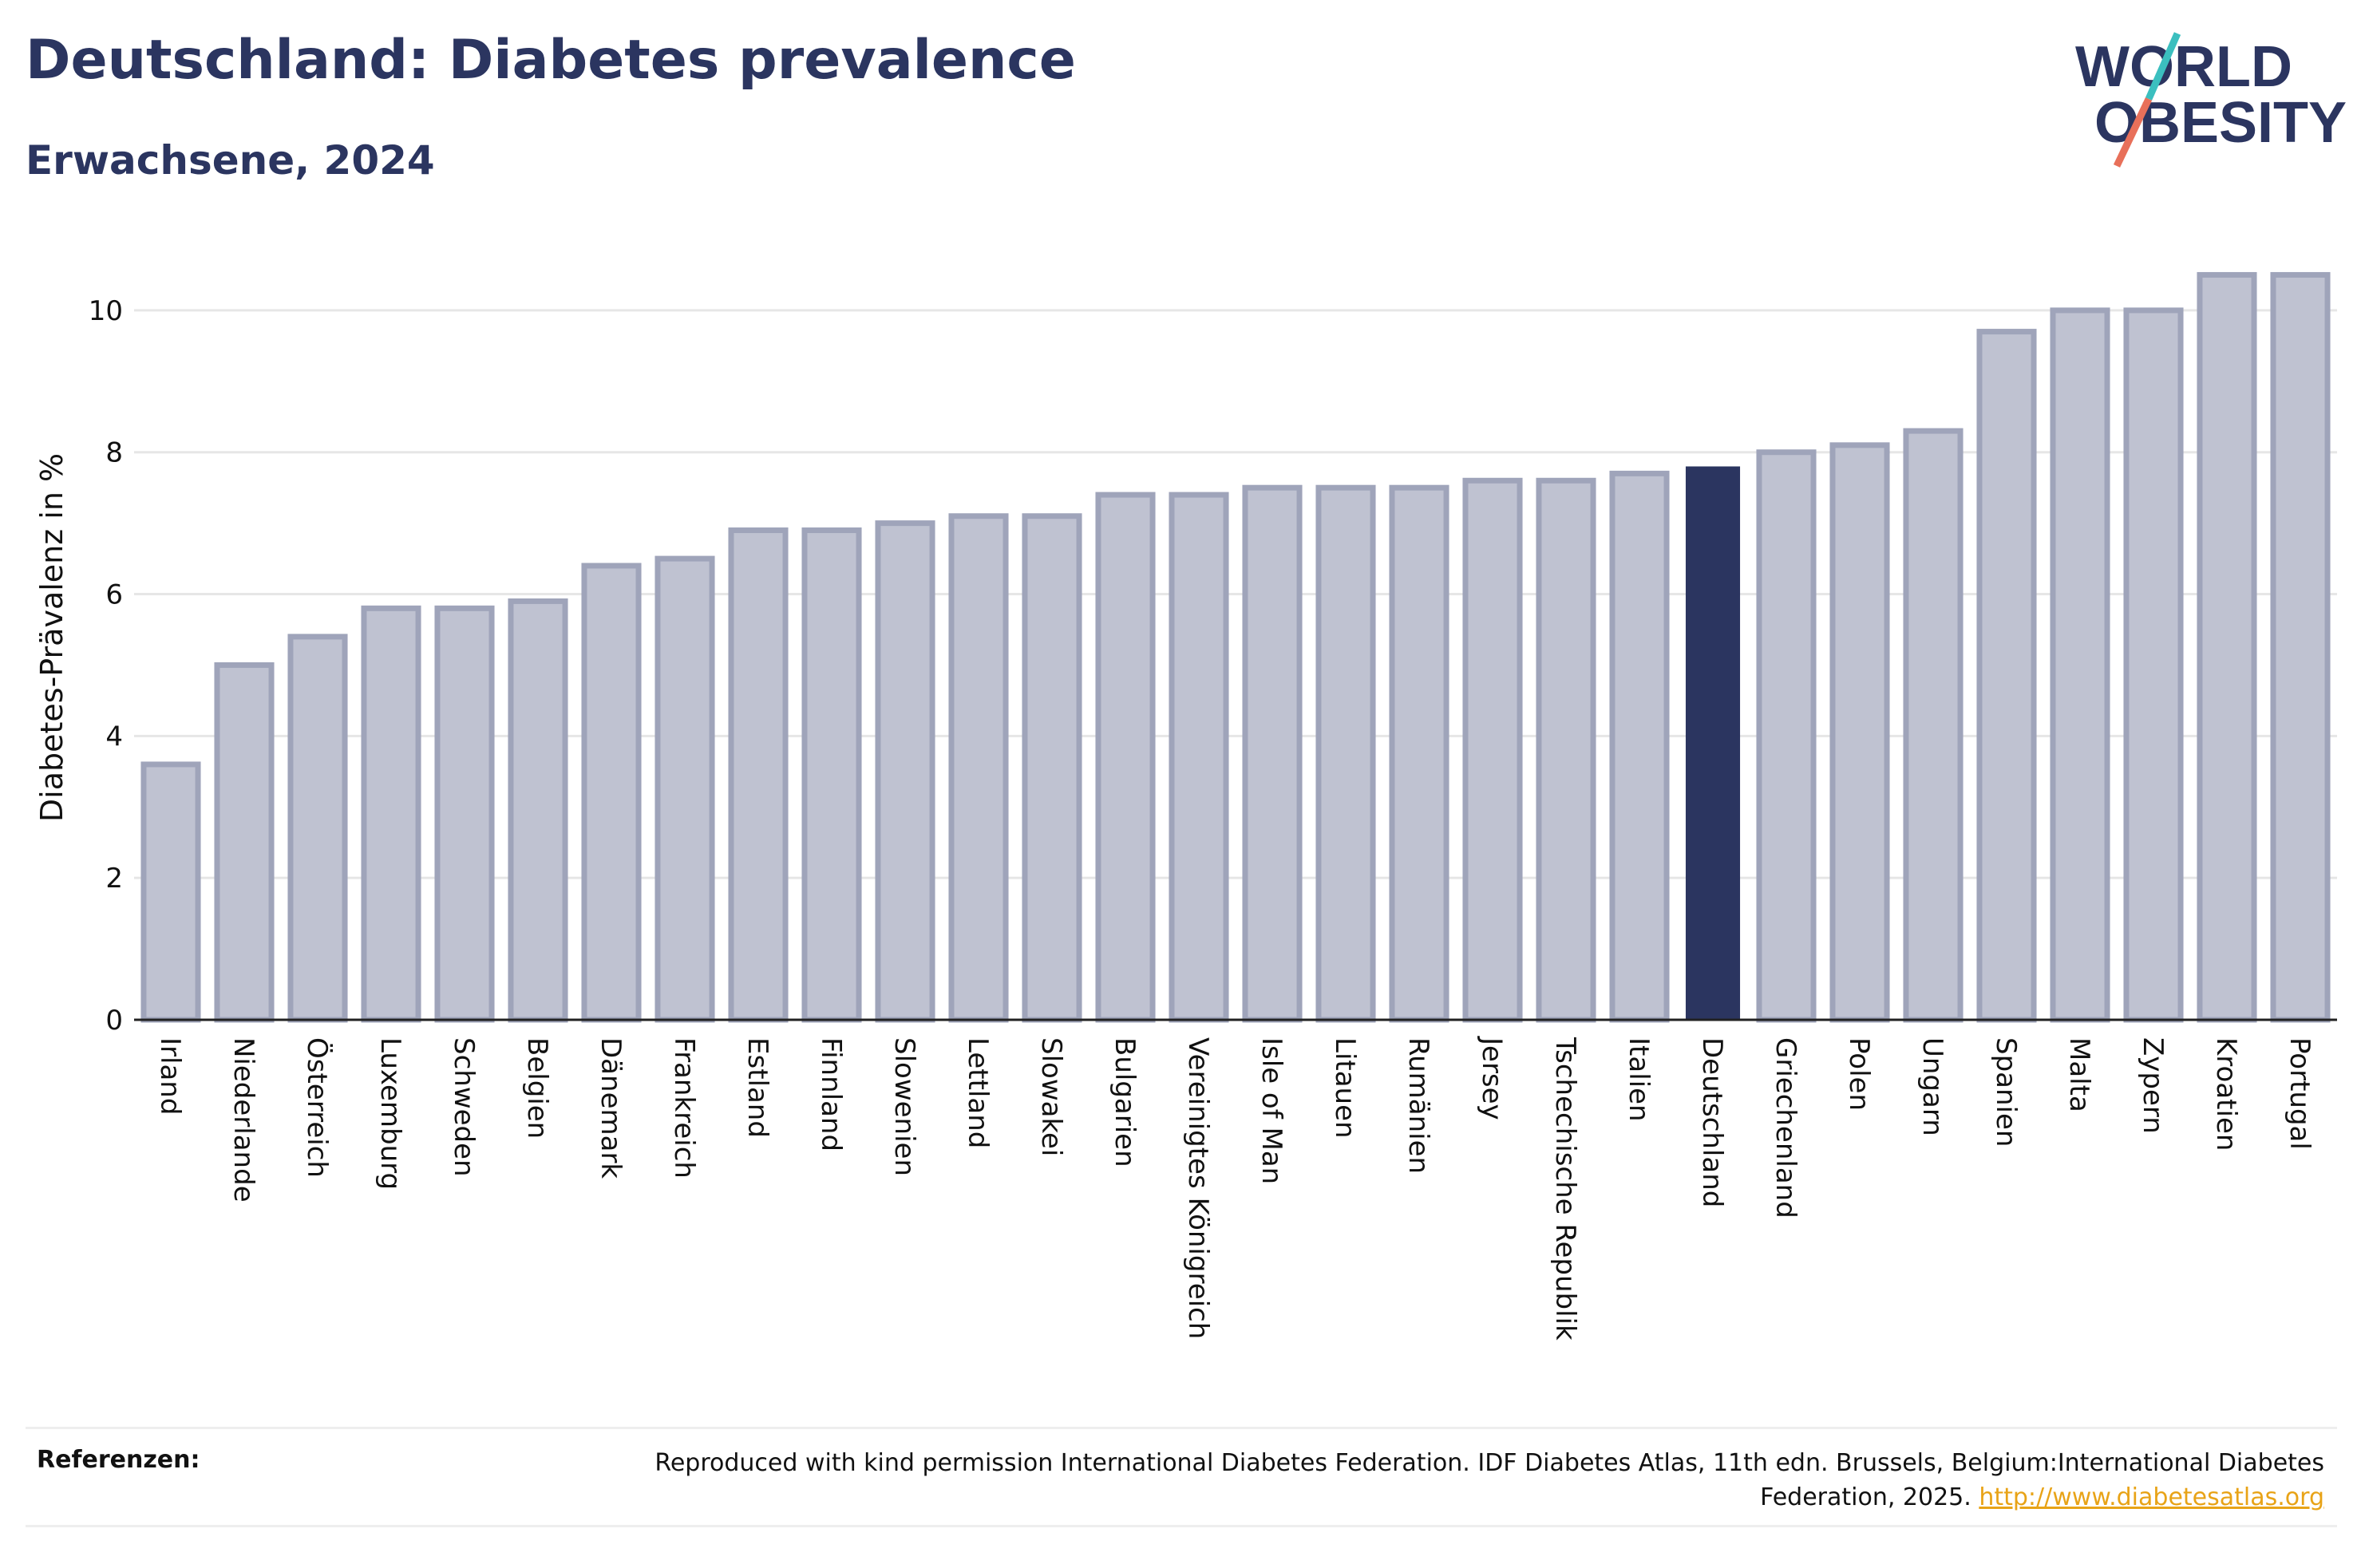  What do you see at coordinates (464, 1107) in the screenshot?
I see `x-tick-label: Schweden` at bounding box center [464, 1107].